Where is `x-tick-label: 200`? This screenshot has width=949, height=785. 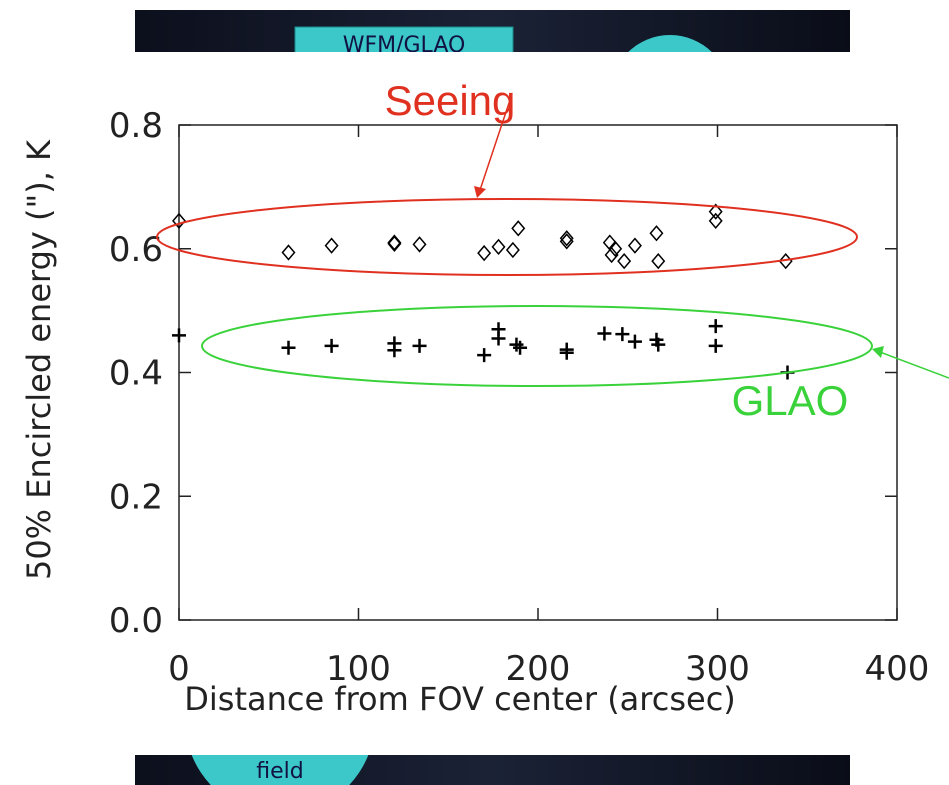 x-tick-label: 200 is located at coordinates (538, 669).